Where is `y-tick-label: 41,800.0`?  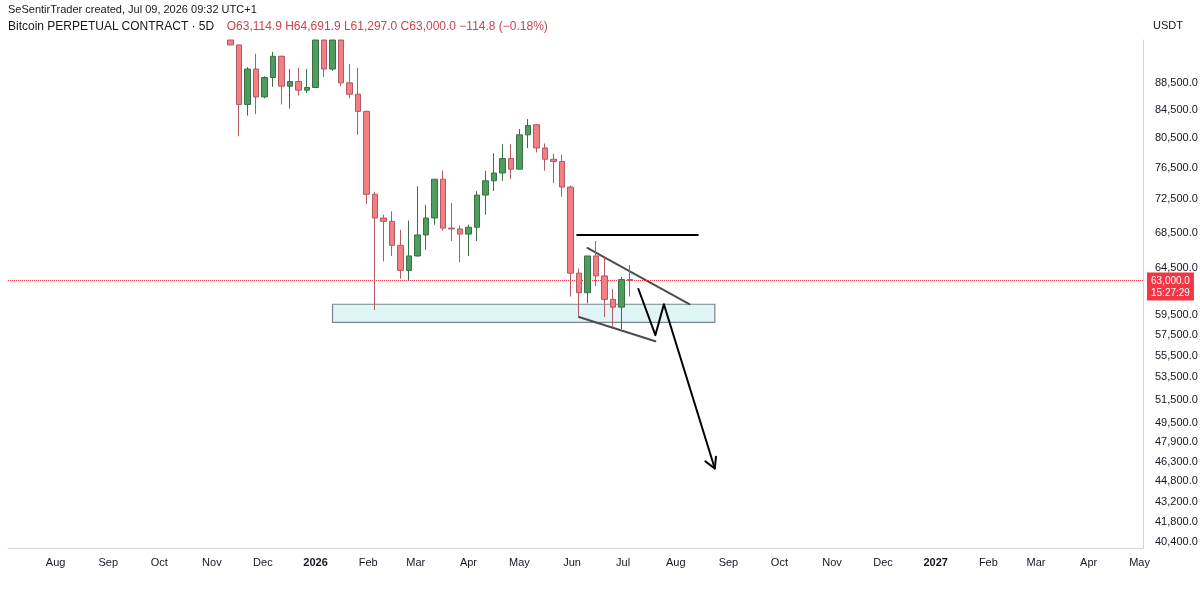 y-tick-label: 41,800.0 is located at coordinates (1176, 520).